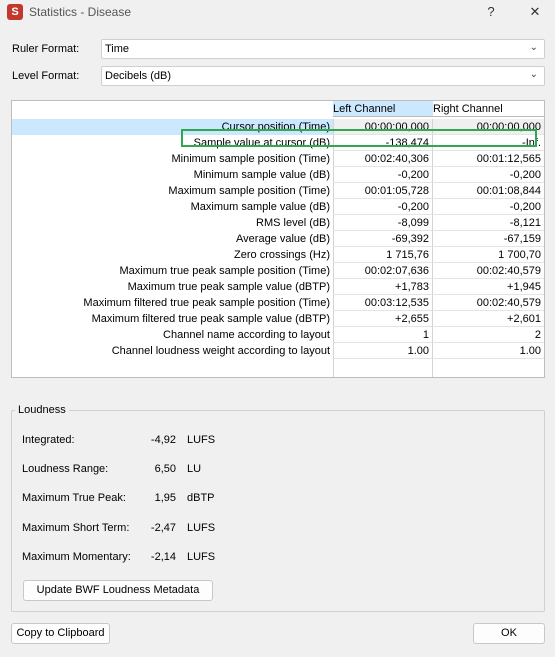  Describe the element at coordinates (488, 255) in the screenshot. I see `right-value: 1 700,70` at that location.